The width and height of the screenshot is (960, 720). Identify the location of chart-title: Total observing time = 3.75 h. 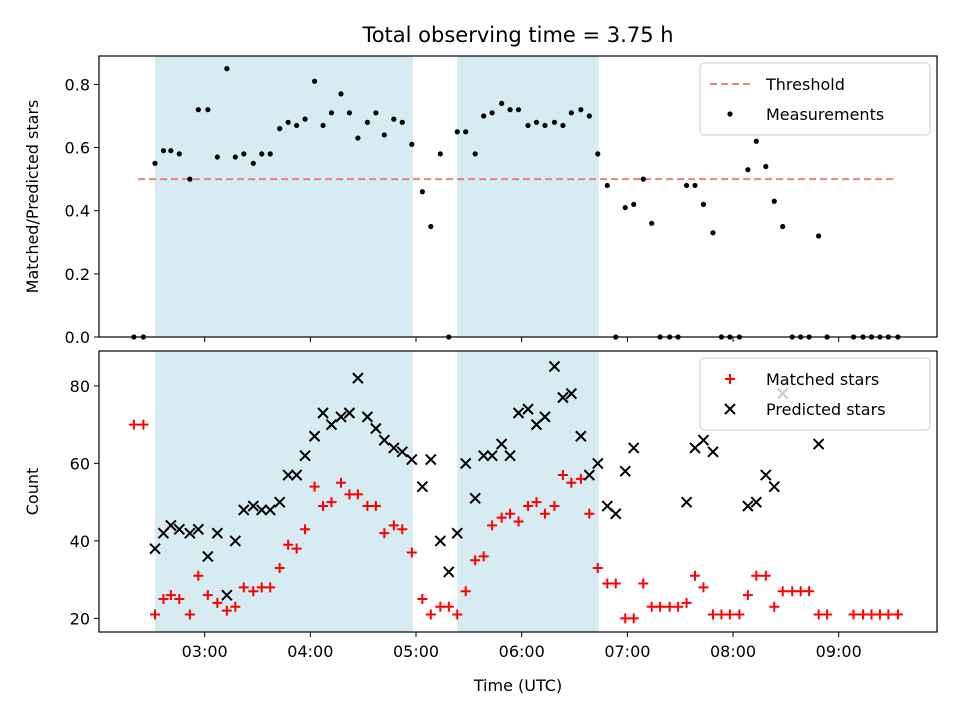
(517, 35).